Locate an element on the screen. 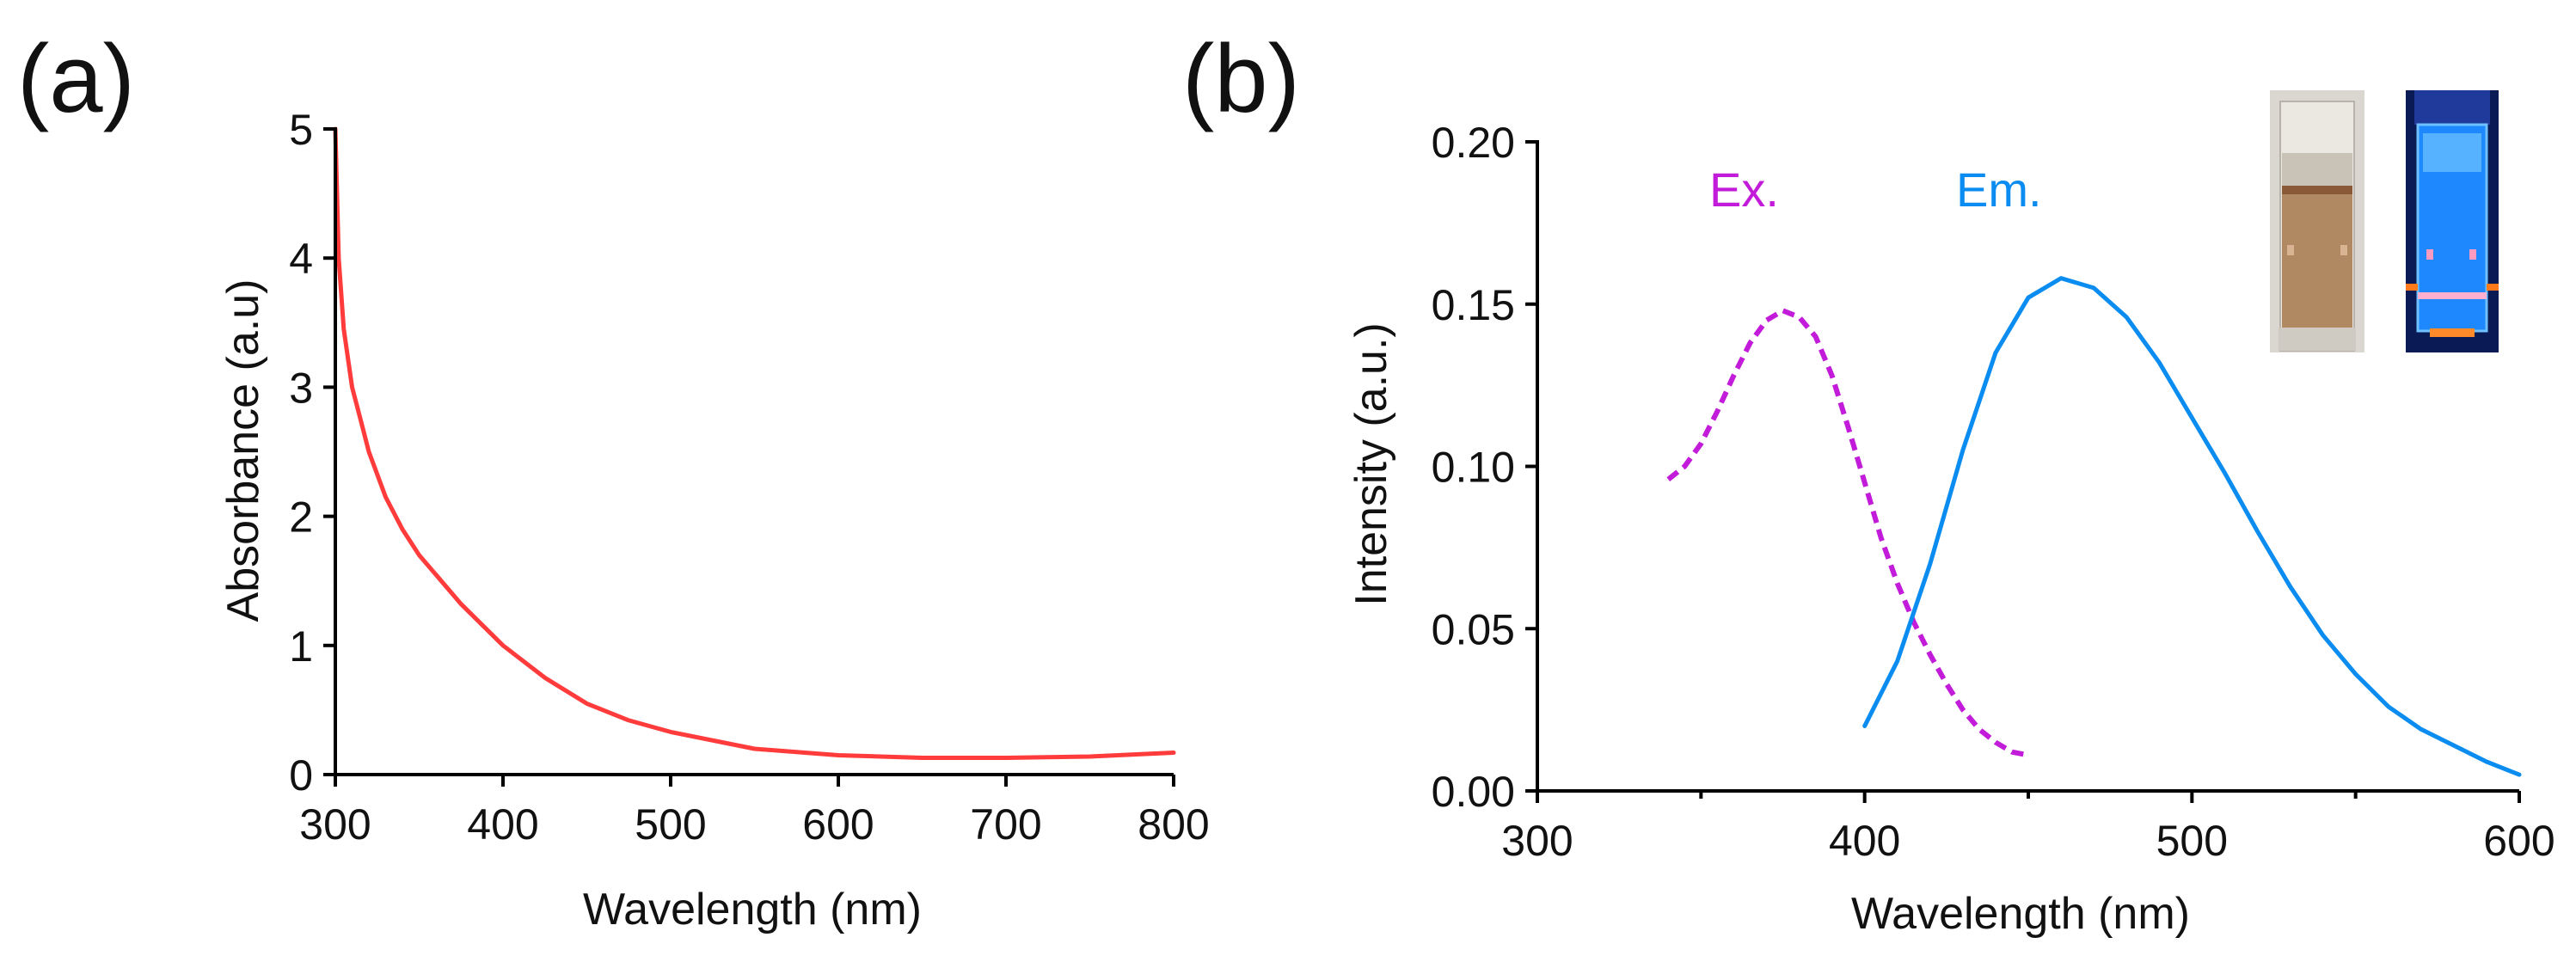 This screenshot has height=962, width=2576. legend-emission-label: Em. is located at coordinates (1999, 189).